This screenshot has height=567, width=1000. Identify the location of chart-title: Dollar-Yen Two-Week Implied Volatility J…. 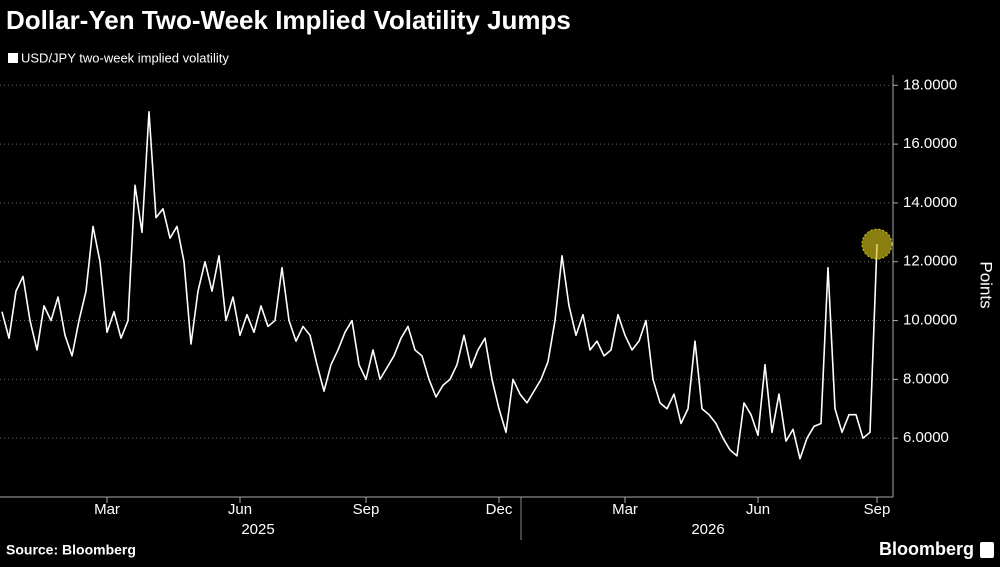
(288, 20).